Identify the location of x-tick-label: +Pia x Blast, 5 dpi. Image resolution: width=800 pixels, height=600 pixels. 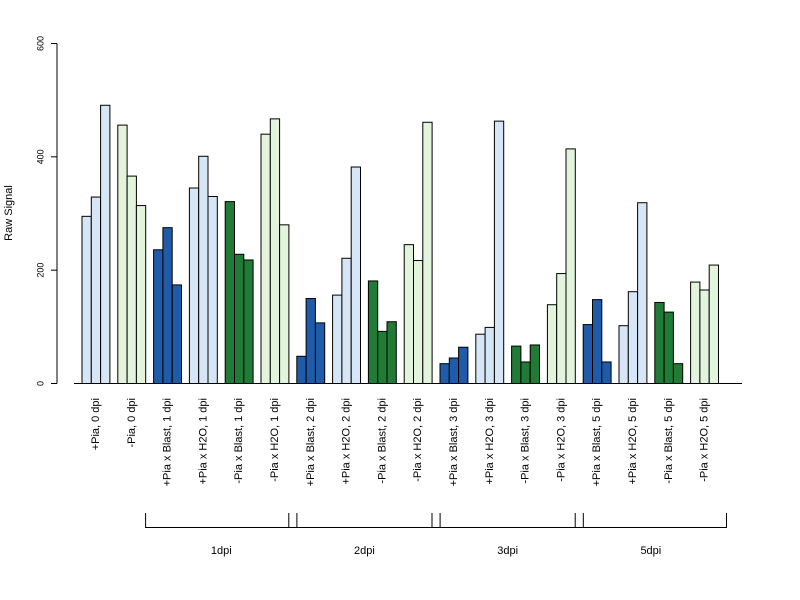
(597, 442).